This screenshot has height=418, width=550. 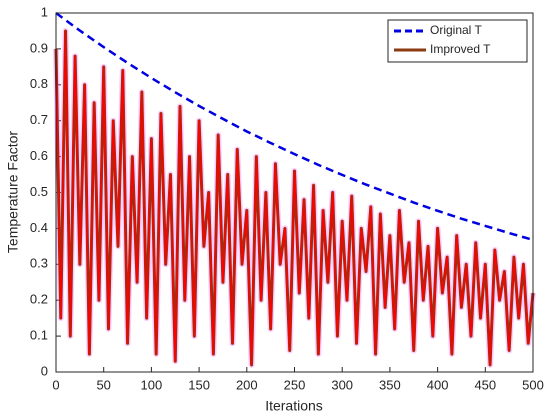 I want to click on y-tick-label: 0.5, so click(x=39, y=191).